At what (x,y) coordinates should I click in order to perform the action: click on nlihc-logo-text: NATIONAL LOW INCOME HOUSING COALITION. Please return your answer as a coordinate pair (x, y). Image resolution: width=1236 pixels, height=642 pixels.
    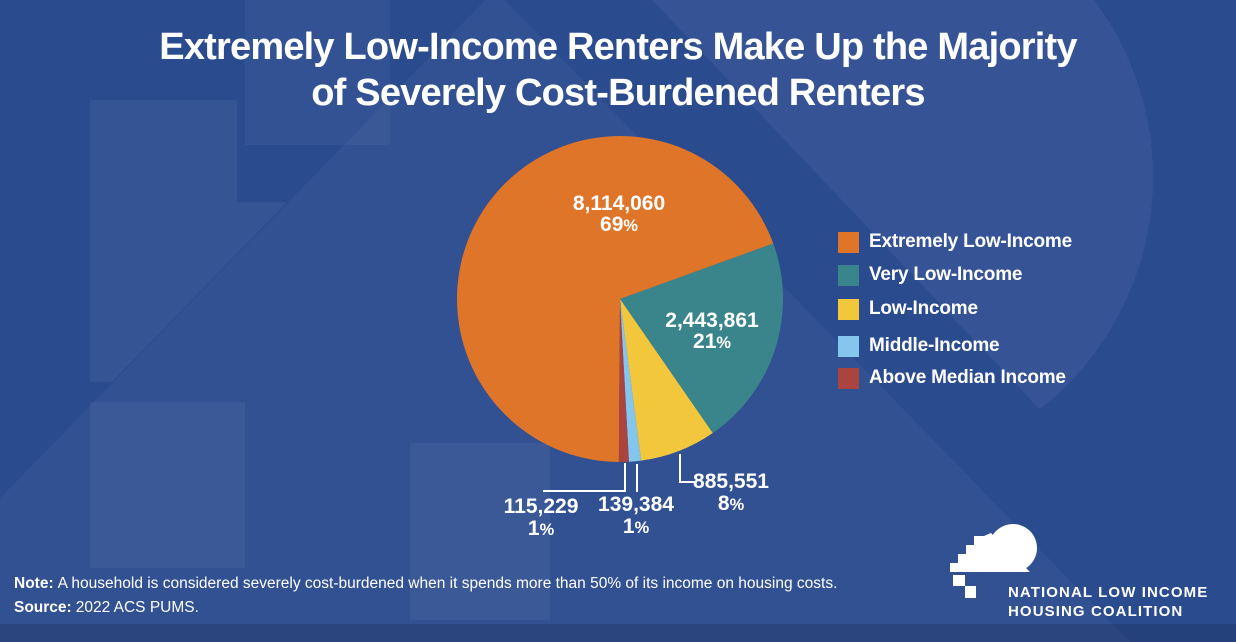
    Looking at the image, I should click on (1108, 602).